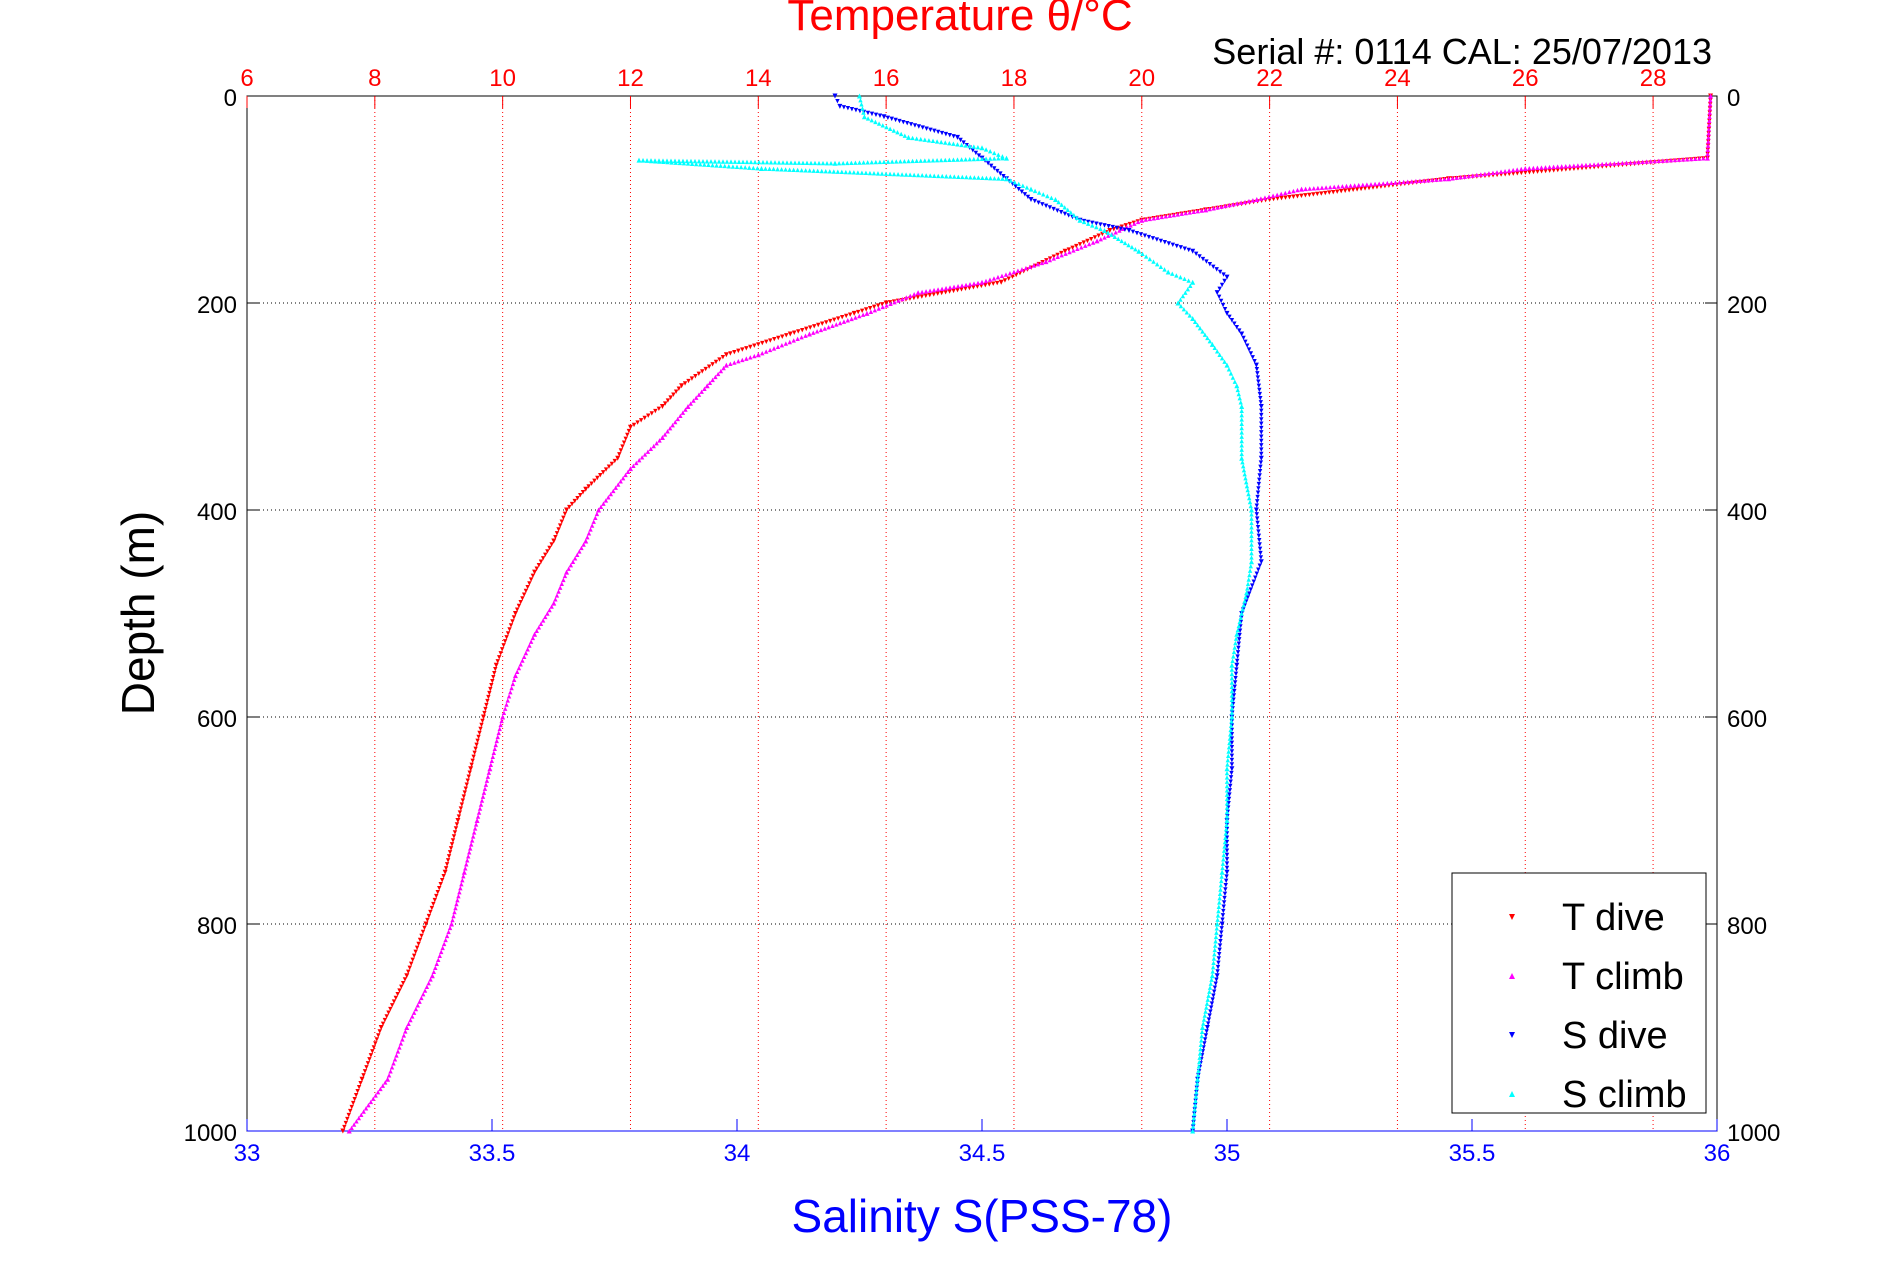 This screenshot has height=1262, width=1891. Describe the element at coordinates (959, 20) in the screenshot. I see `chart-title: Temperature θ/°C` at that location.